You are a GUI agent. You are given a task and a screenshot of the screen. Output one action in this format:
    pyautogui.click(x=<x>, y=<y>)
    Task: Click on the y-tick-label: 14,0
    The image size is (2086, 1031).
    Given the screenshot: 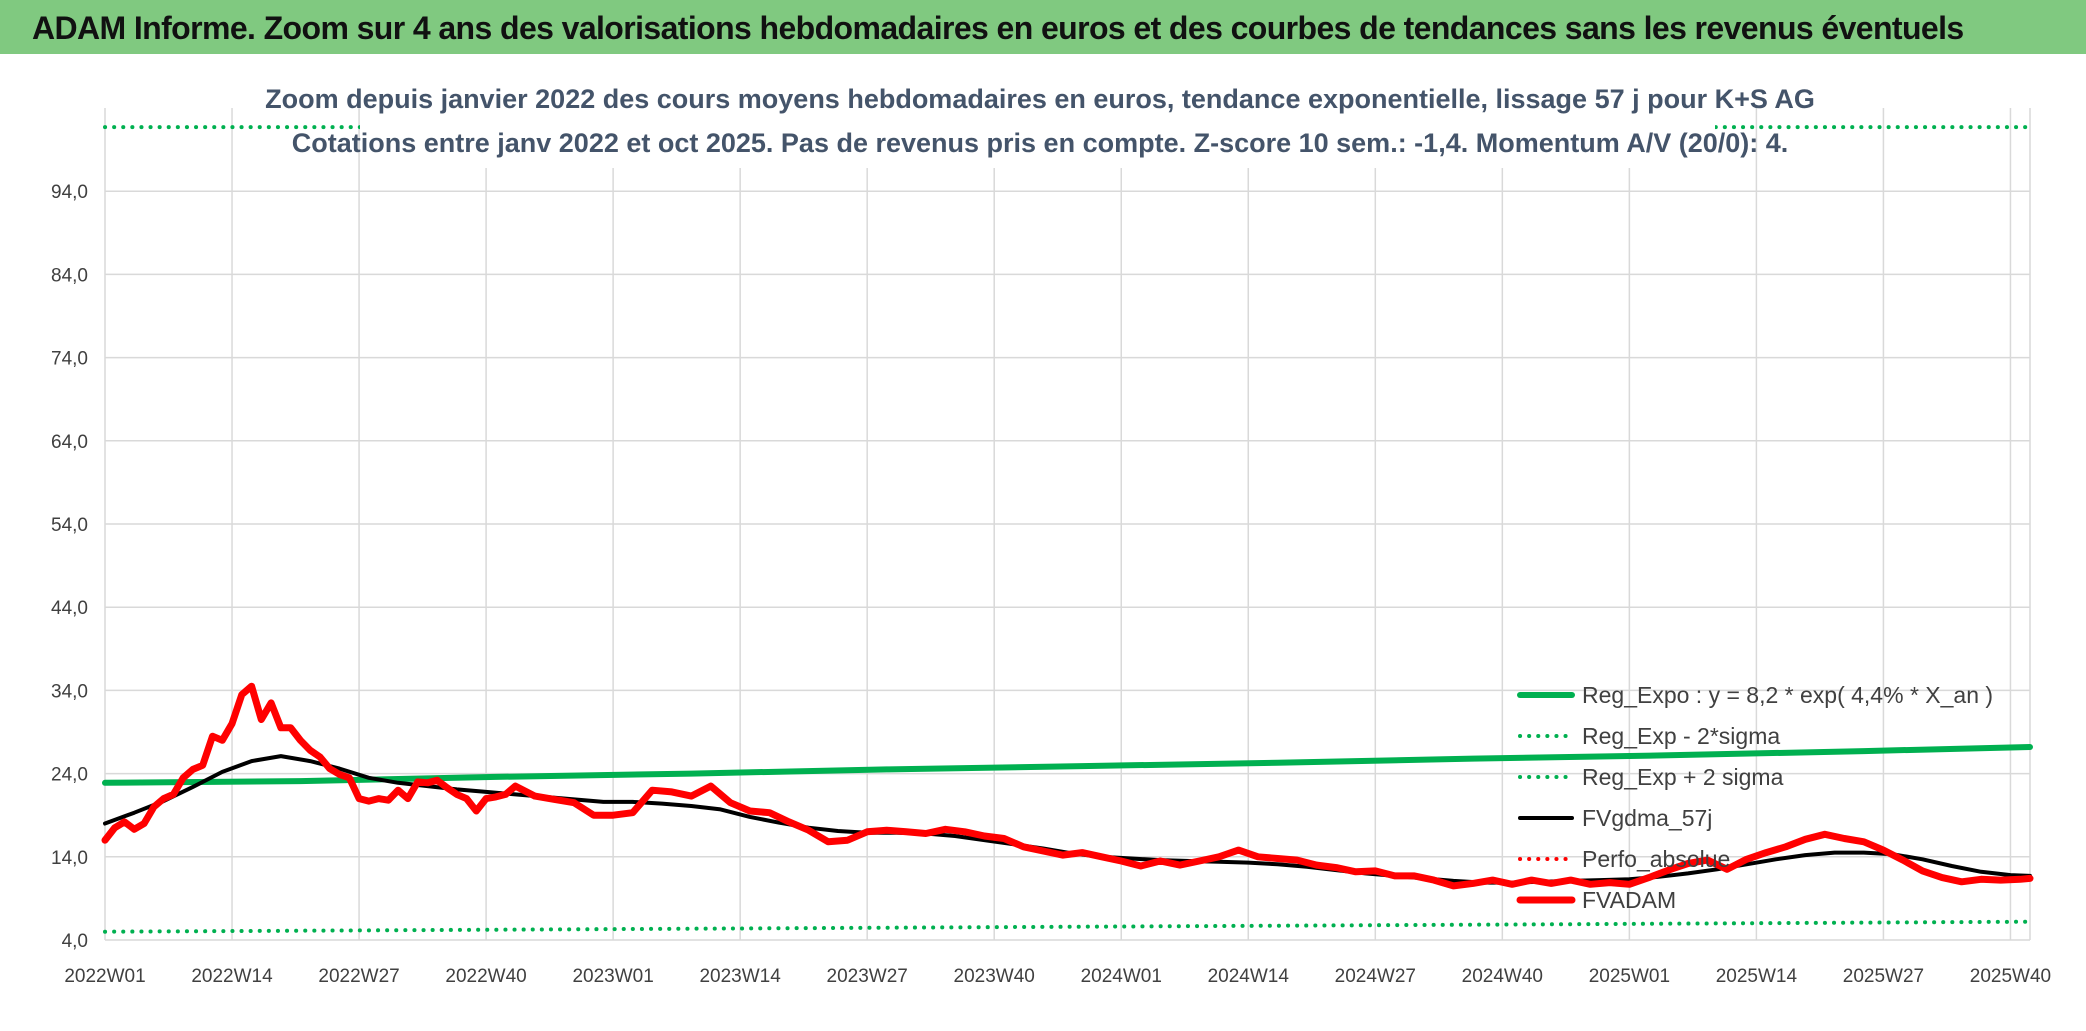 What is the action you would take?
    pyautogui.click(x=69, y=858)
    